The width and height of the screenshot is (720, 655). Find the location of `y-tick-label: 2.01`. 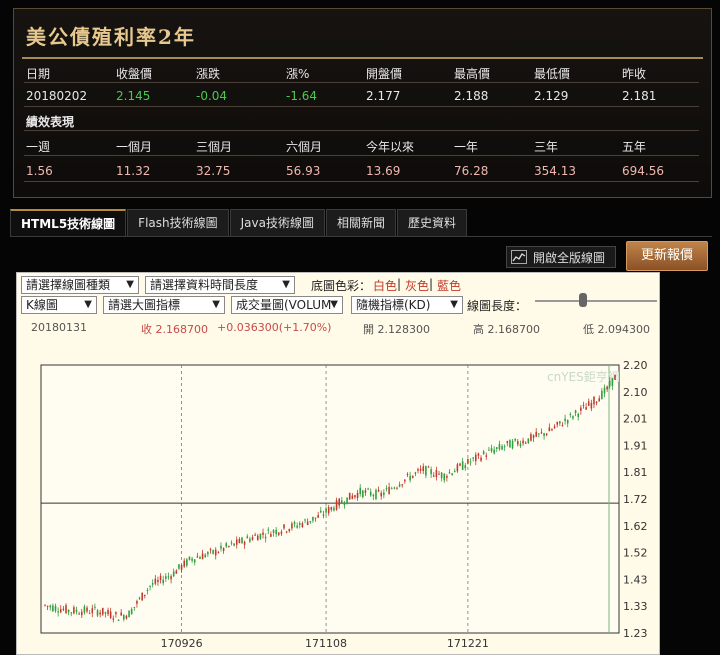

y-tick-label: 2.01 is located at coordinates (635, 419).